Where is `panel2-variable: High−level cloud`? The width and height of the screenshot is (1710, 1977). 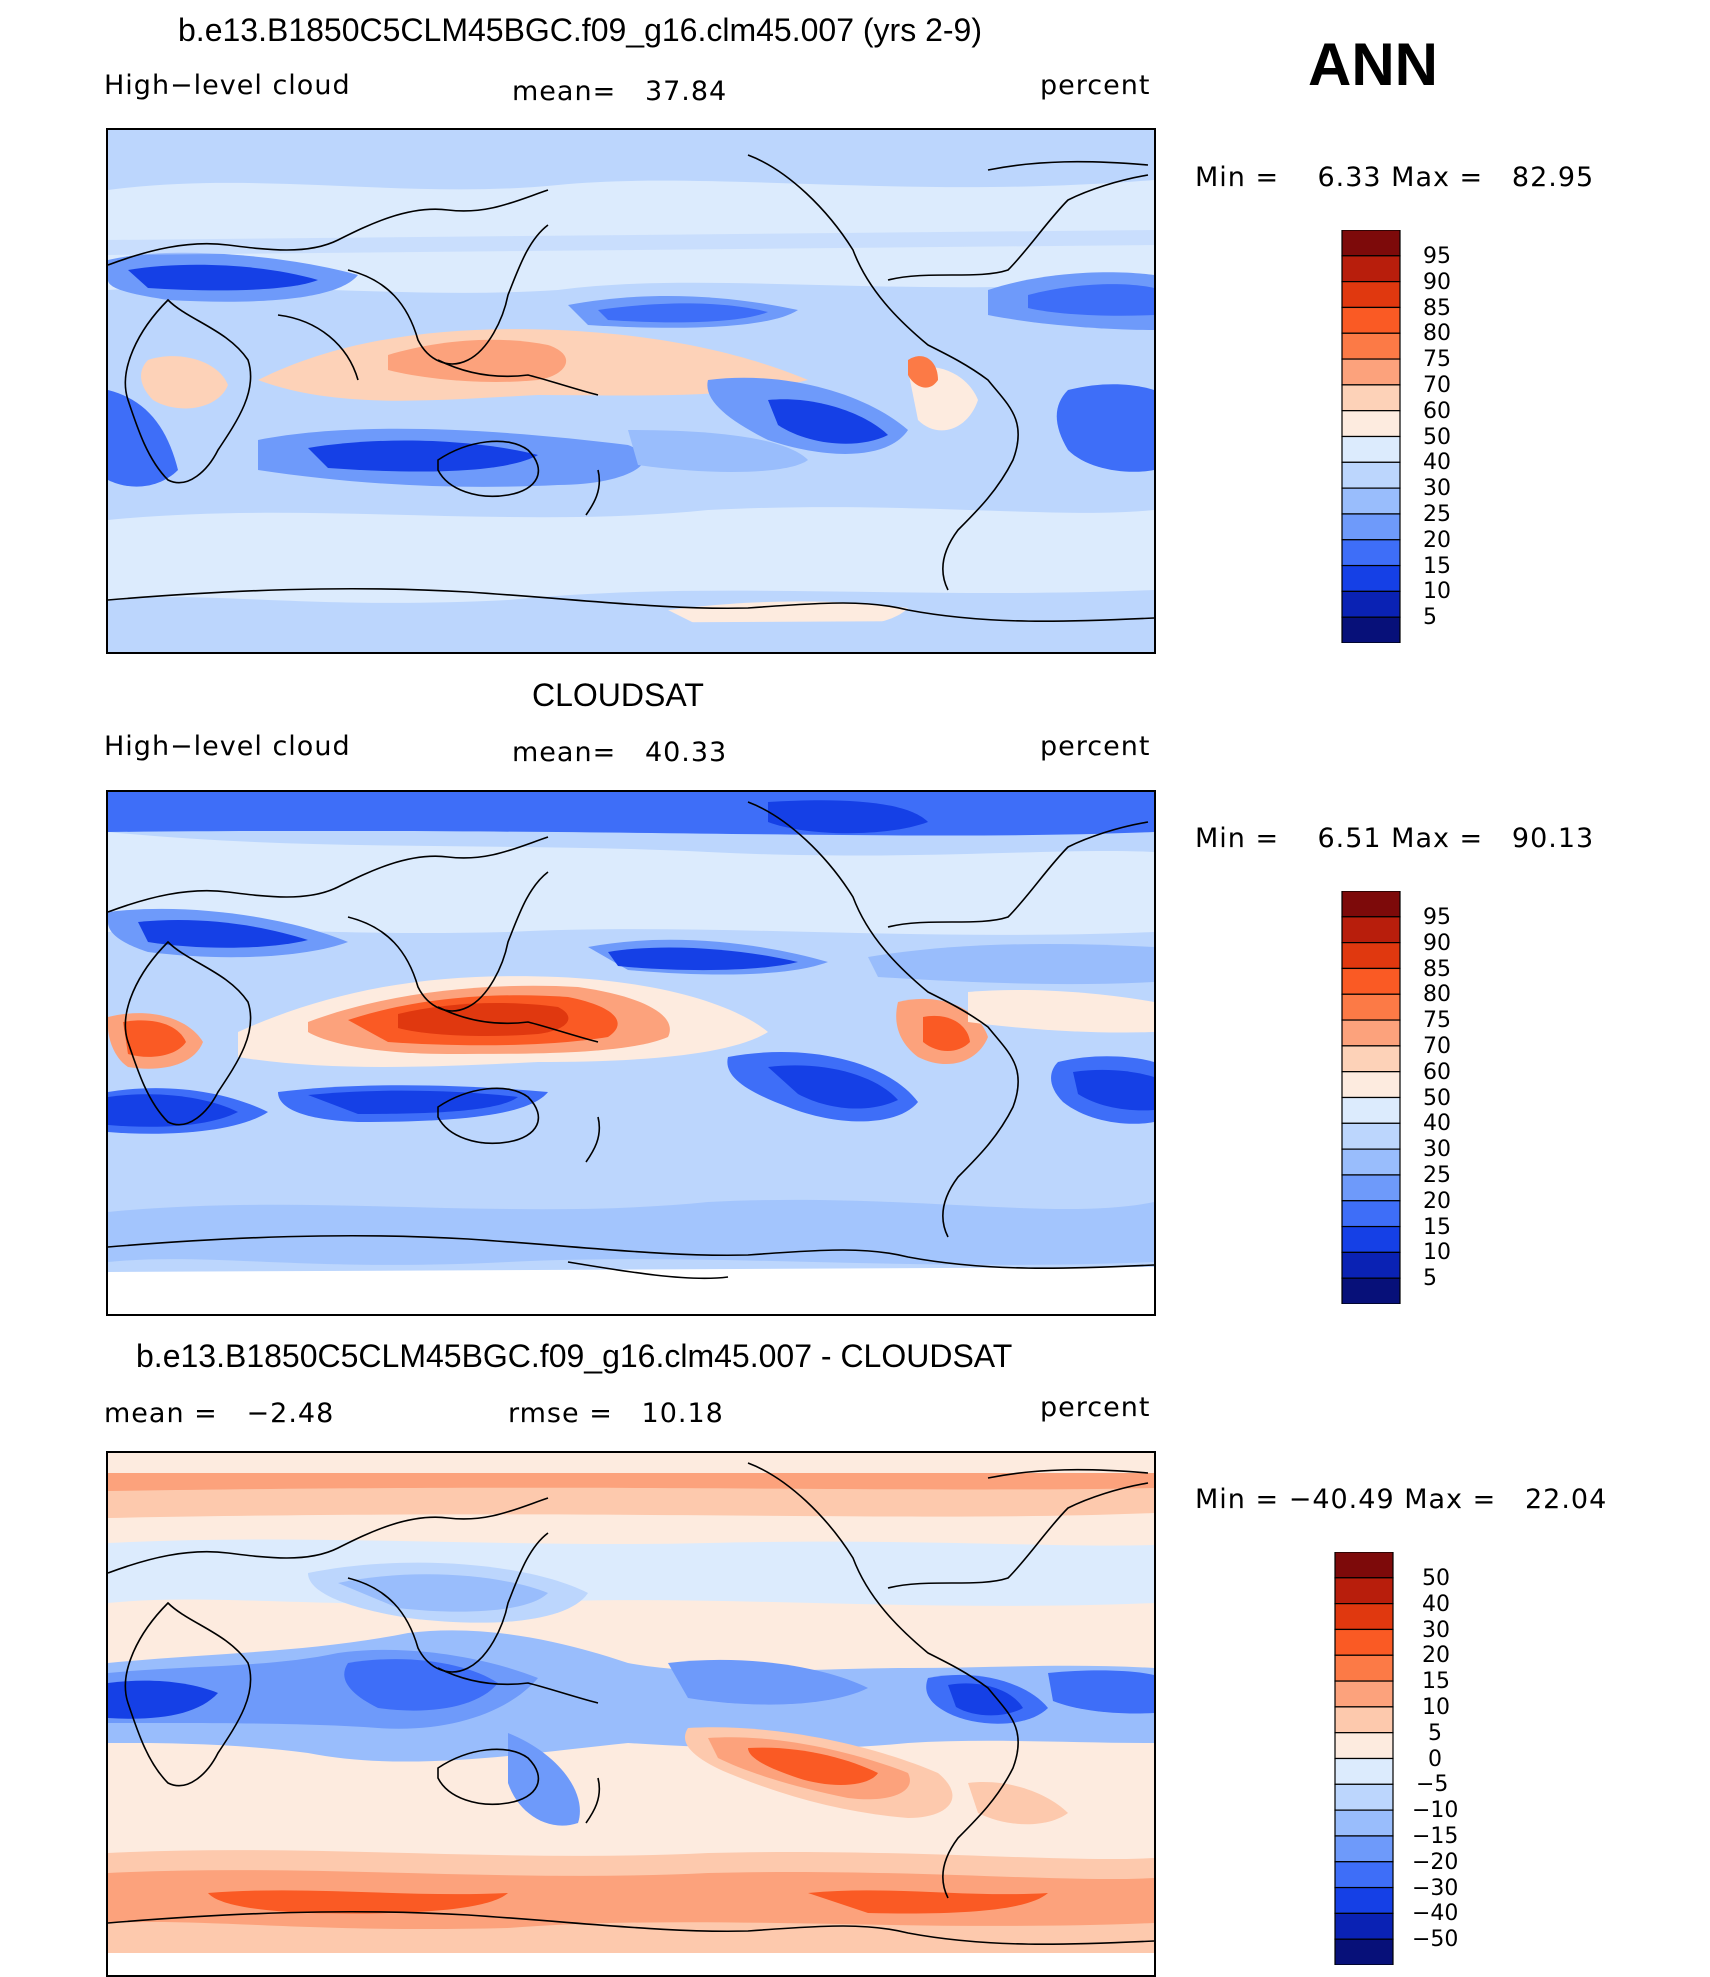
panel2-variable: High−level cloud is located at coordinates (227, 746).